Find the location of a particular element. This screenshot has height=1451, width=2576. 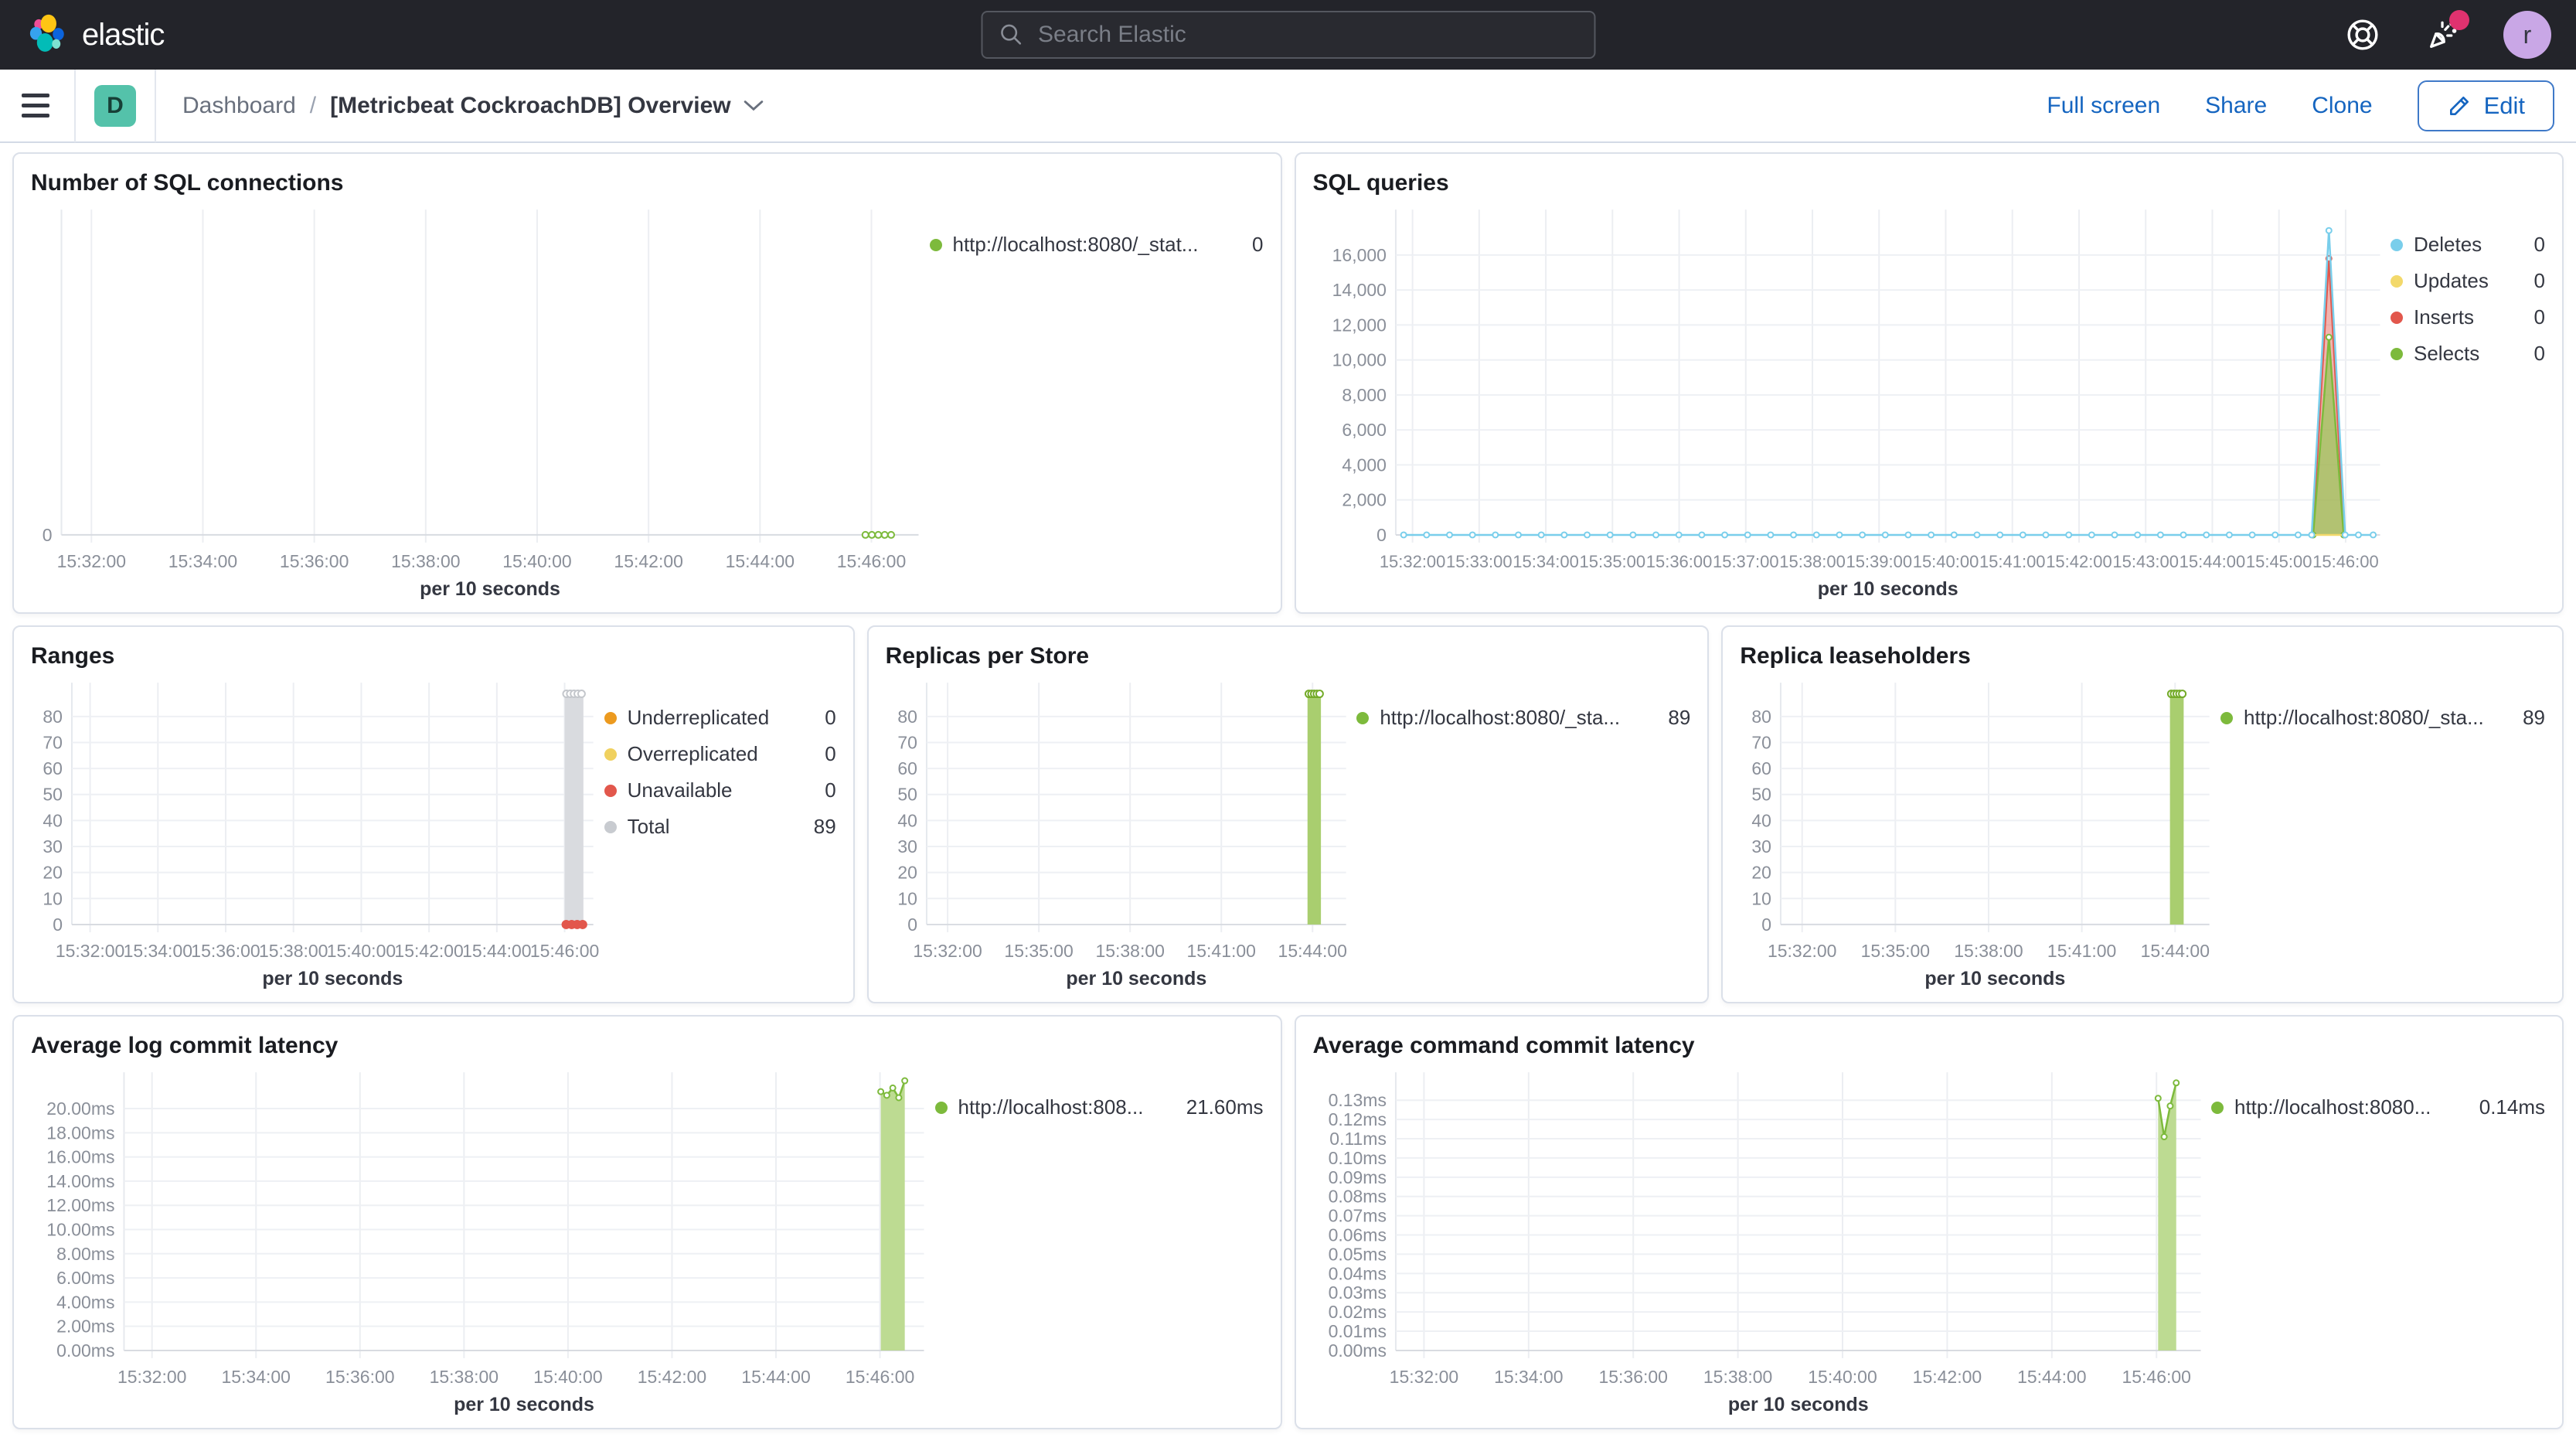

chevron-down-icon is located at coordinates (753, 105).